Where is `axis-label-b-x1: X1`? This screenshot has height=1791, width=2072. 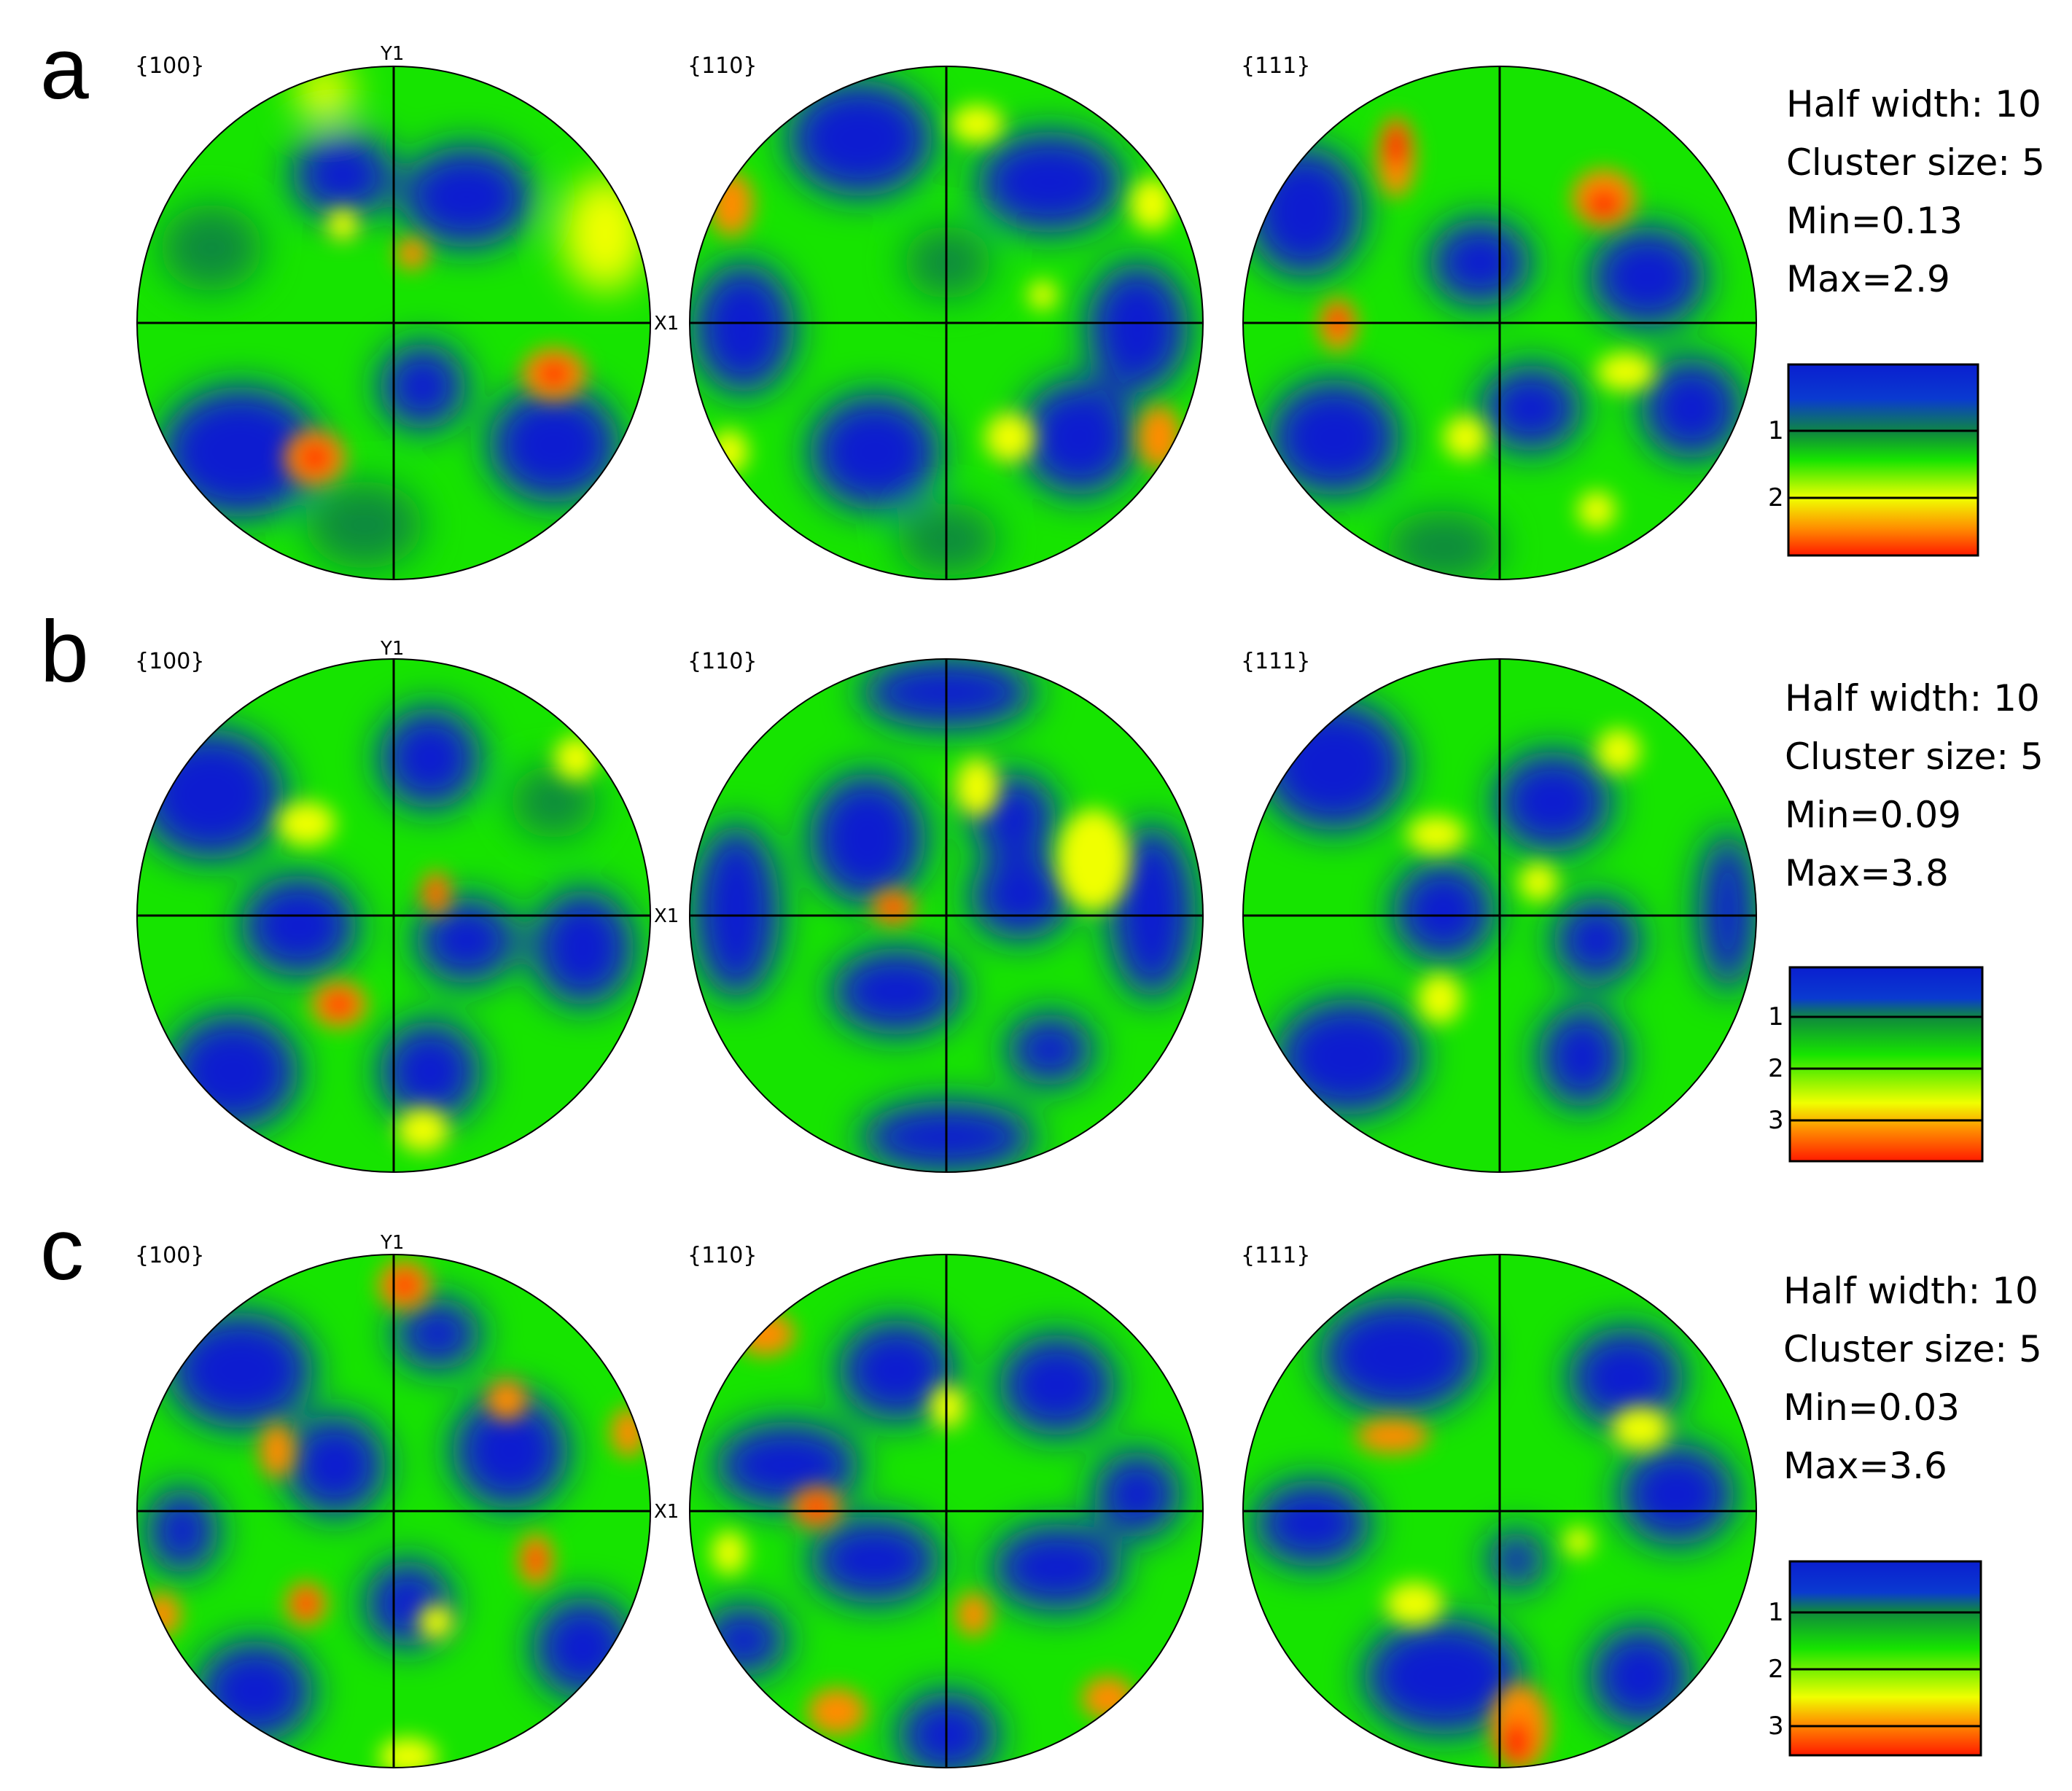 axis-label-b-x1: X1 is located at coordinates (666, 916).